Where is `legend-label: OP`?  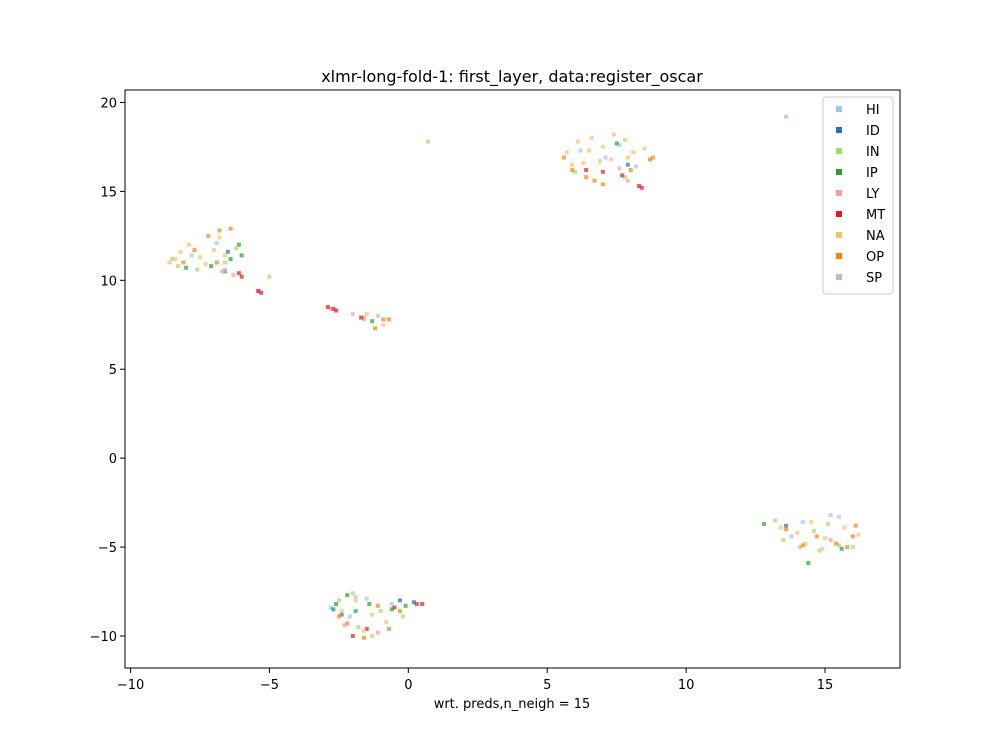 legend-label: OP is located at coordinates (875, 257).